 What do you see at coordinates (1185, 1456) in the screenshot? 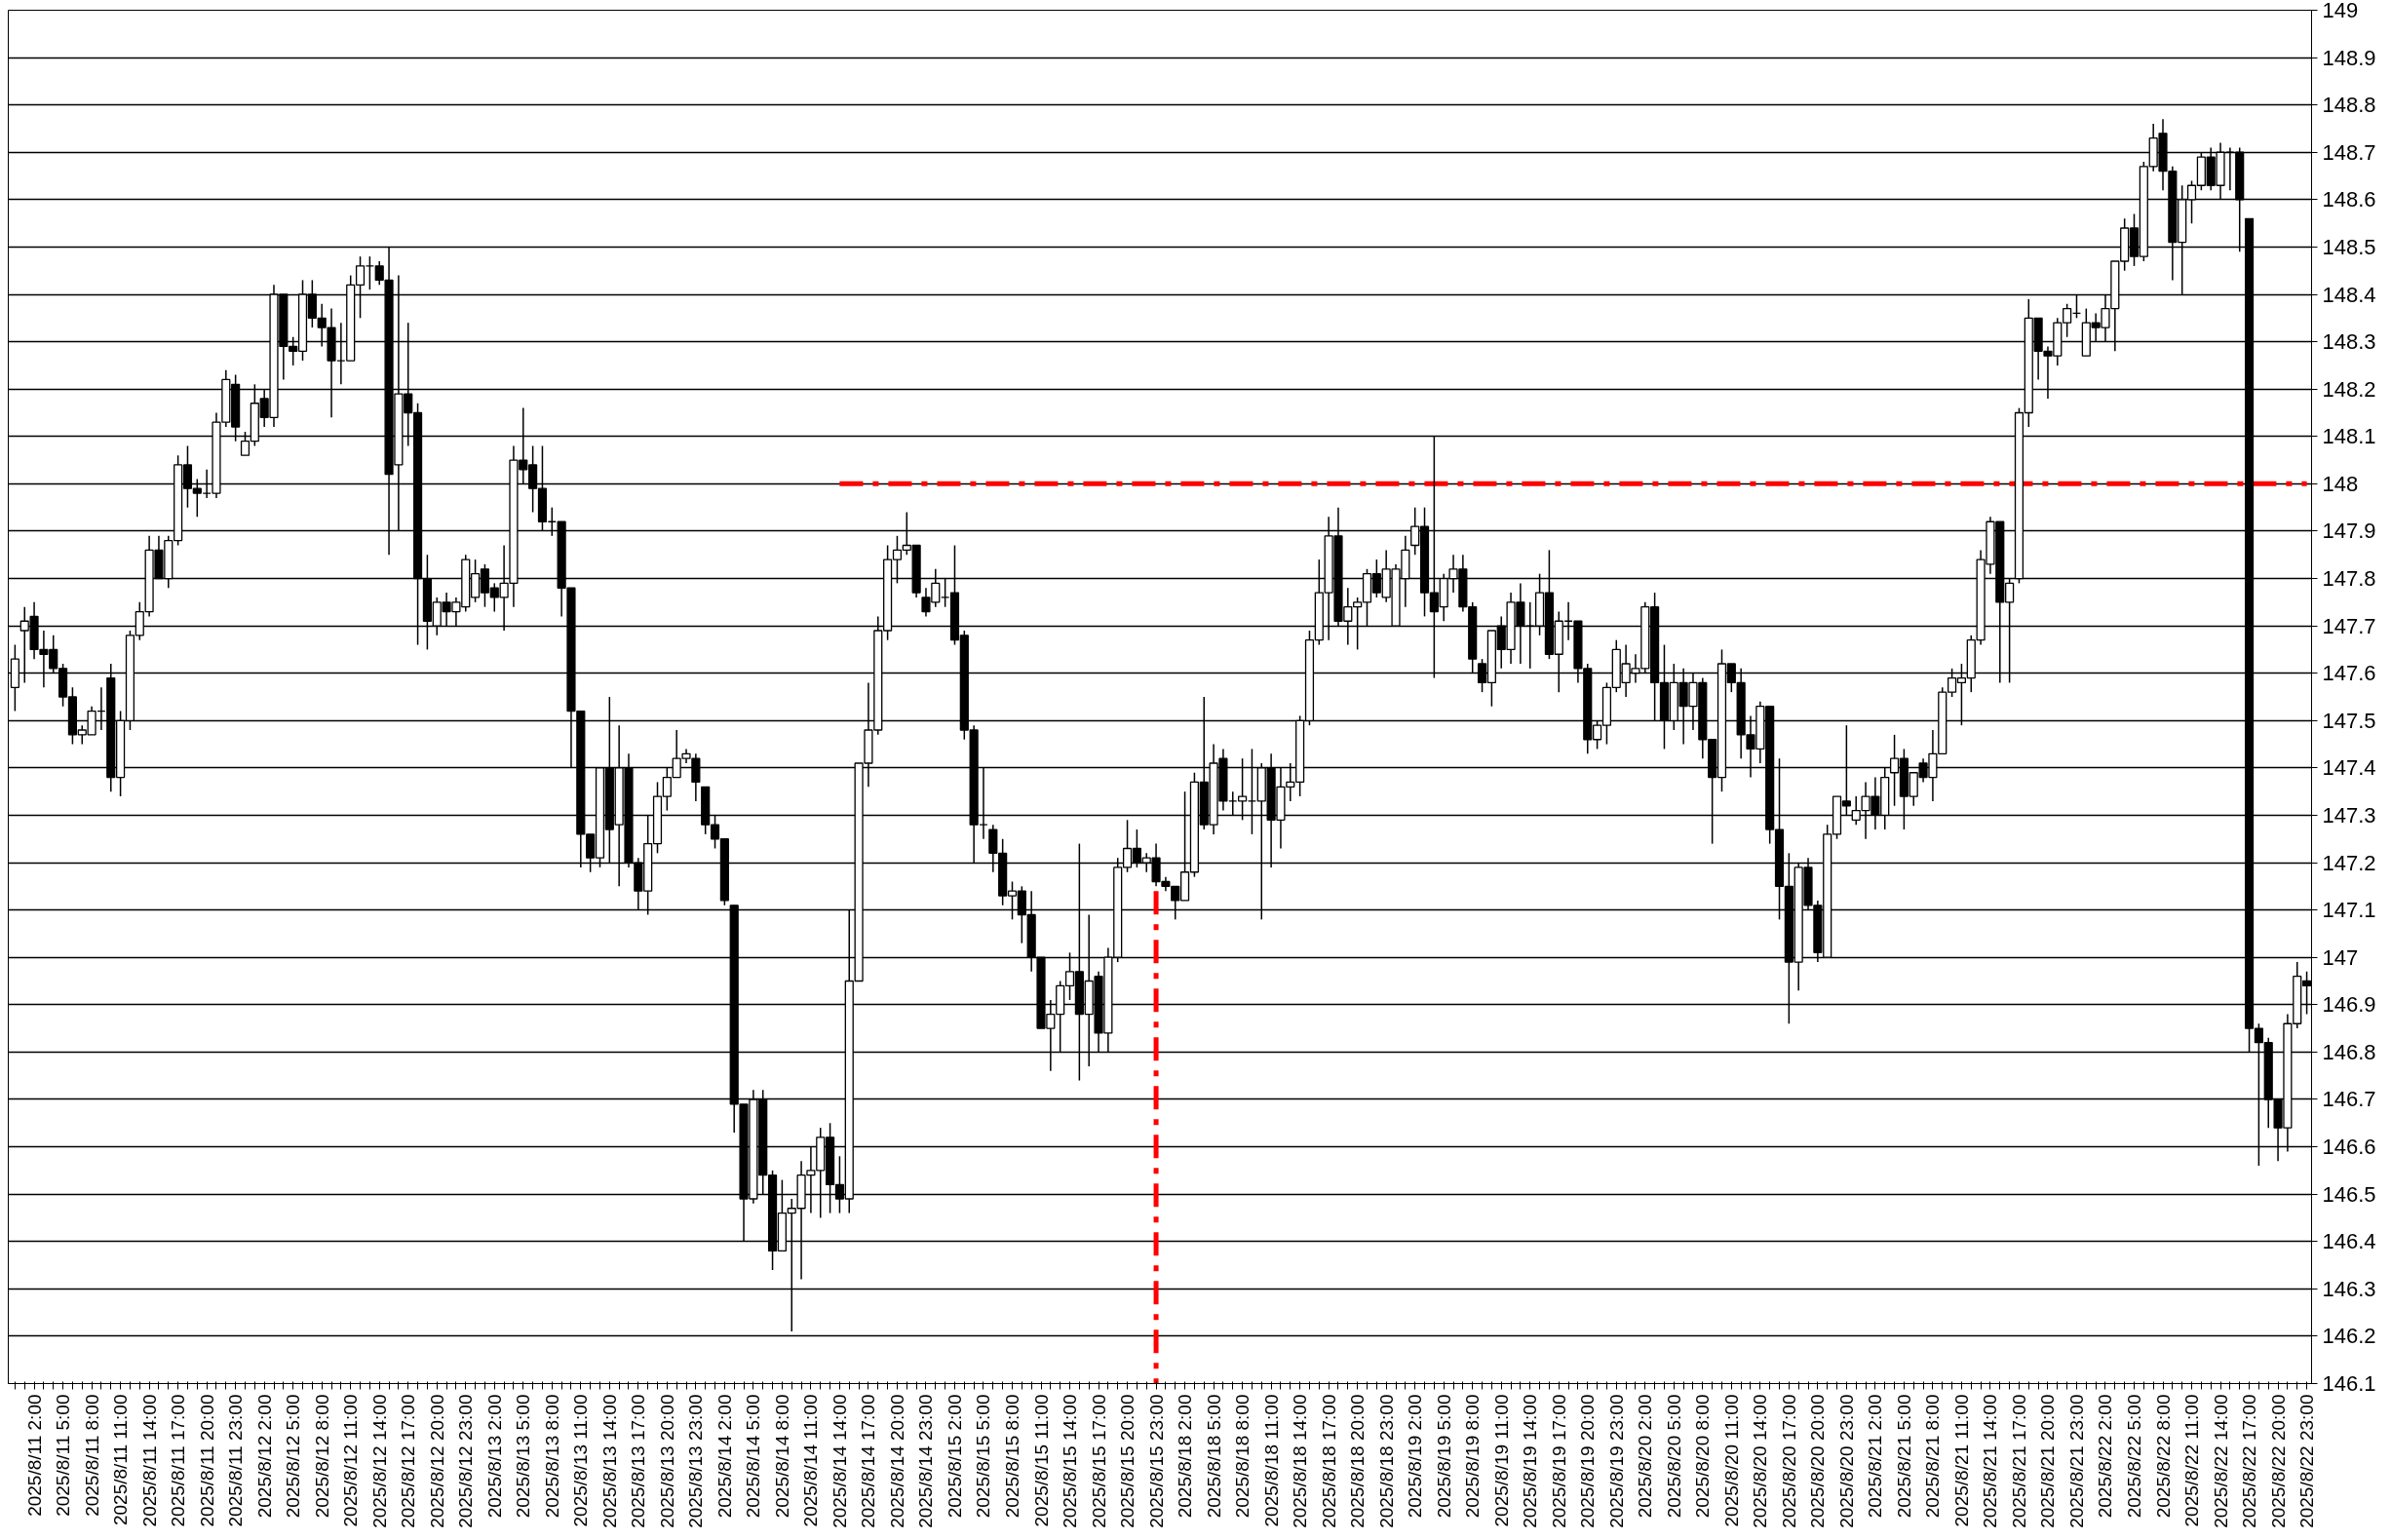
I see `x-tick-label: 2025/8/18 2:00` at bounding box center [1185, 1456].